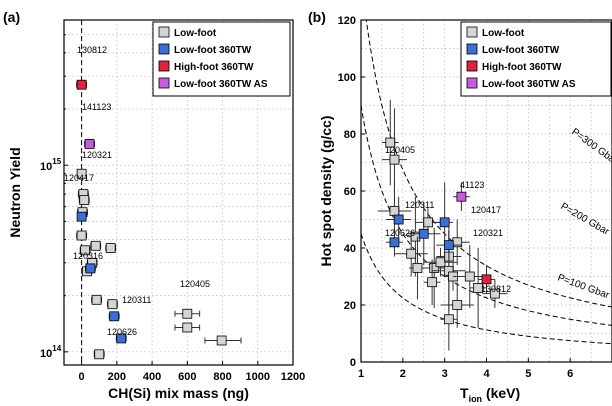  What do you see at coordinates (11, 17) in the screenshot?
I see `panel-a-letter: (a)` at bounding box center [11, 17].